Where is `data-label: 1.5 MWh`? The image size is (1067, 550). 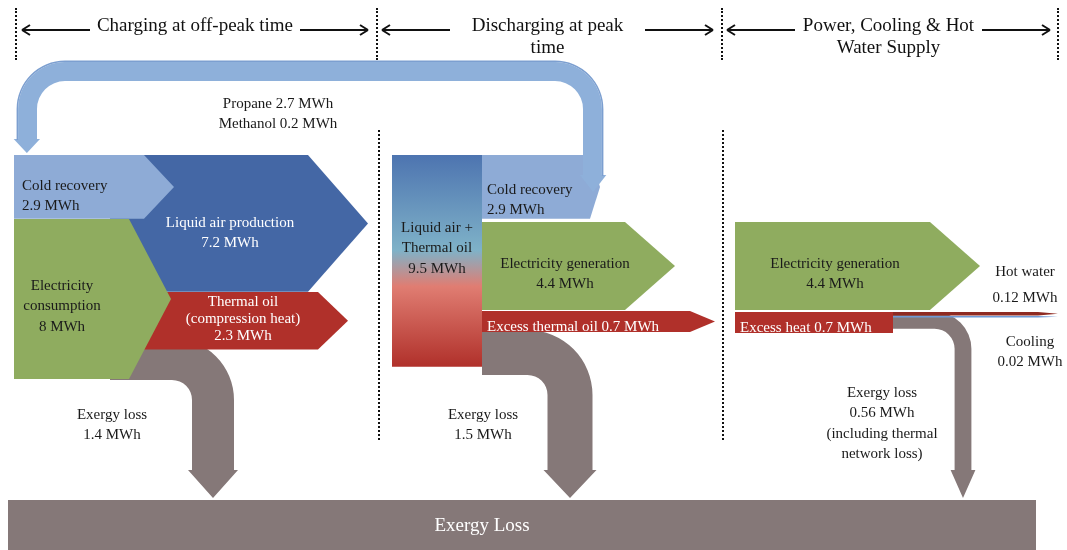
data-label: 1.5 MWh is located at coordinates (483, 434).